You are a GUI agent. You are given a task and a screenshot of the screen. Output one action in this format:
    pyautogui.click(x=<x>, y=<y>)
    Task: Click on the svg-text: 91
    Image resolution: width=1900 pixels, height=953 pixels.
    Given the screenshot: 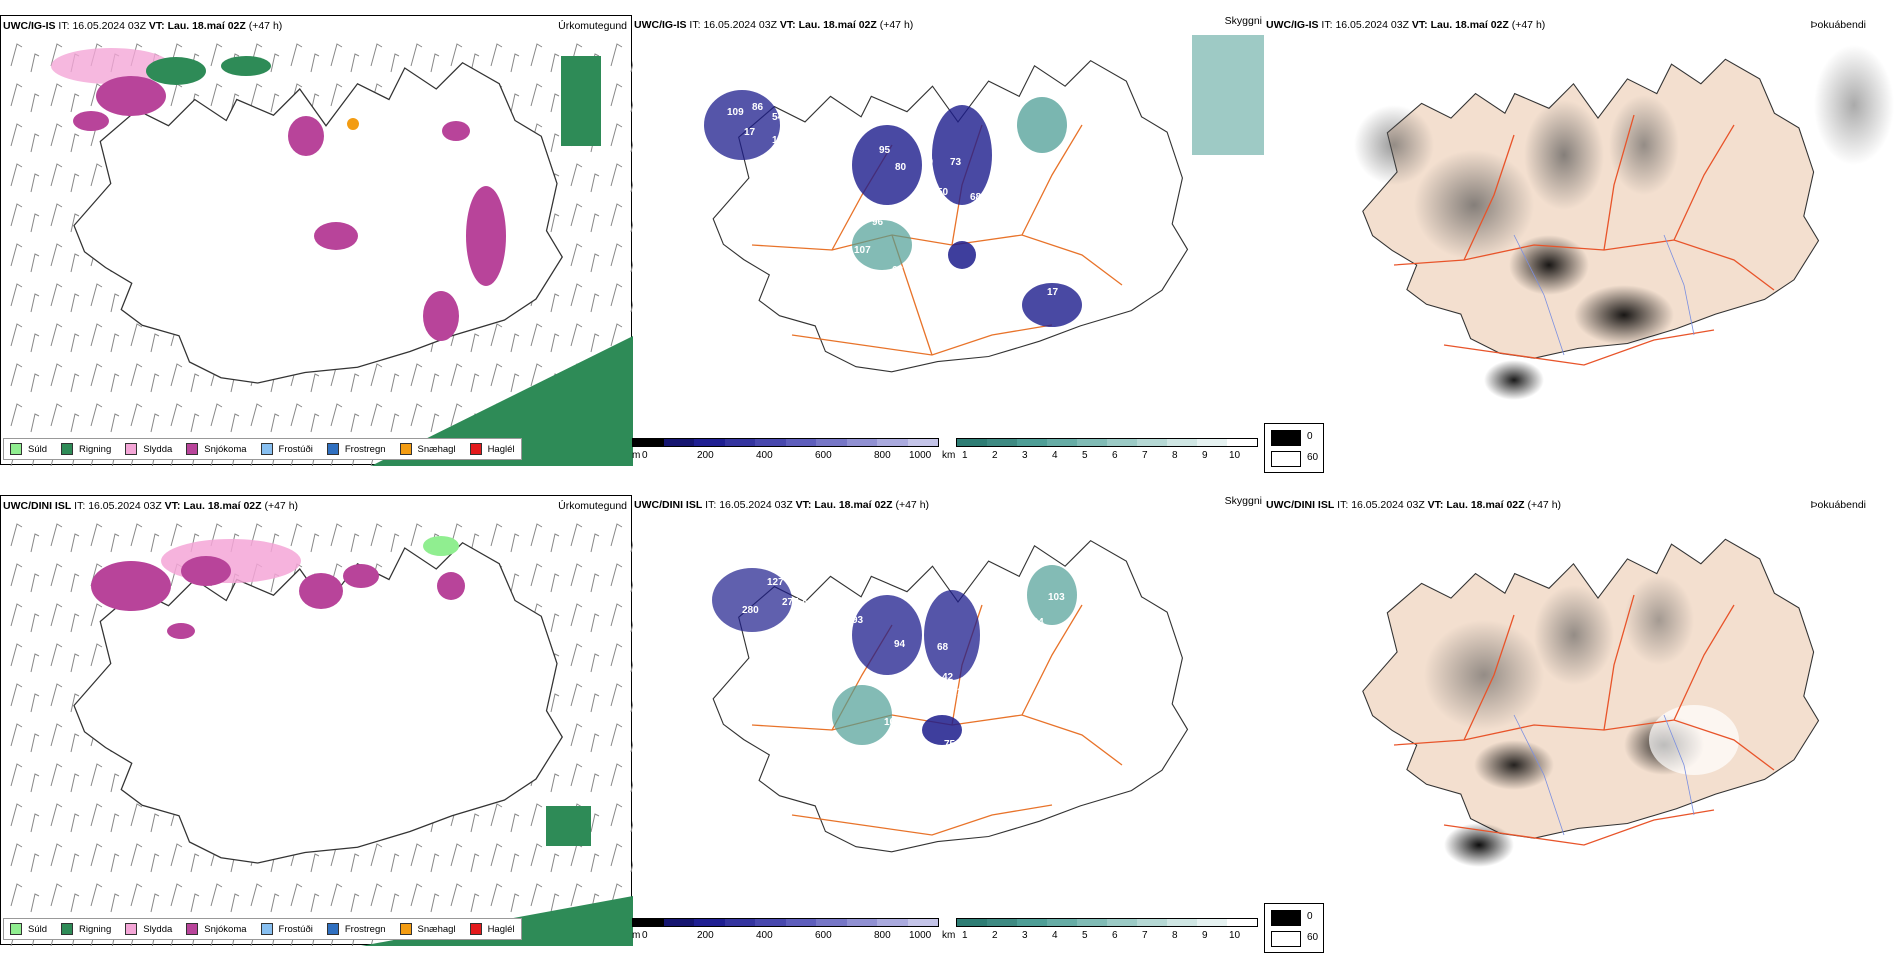 What is the action you would take?
    pyautogui.click(x=908, y=772)
    